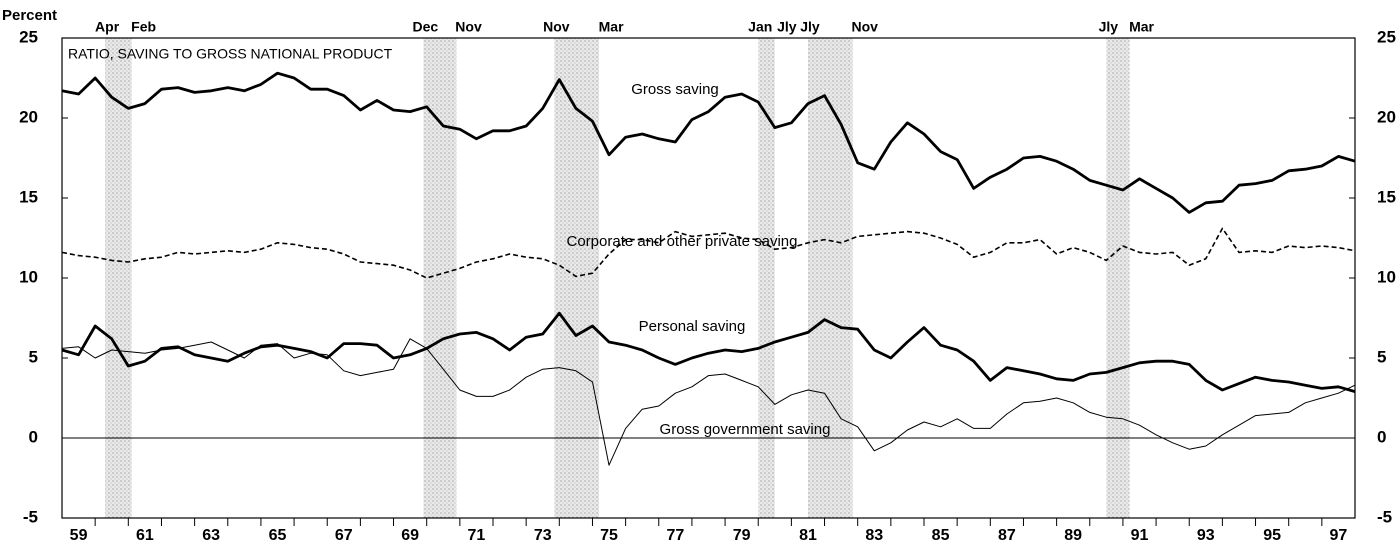  What do you see at coordinates (543, 535) in the screenshot?
I see `x-tick-label: 73` at bounding box center [543, 535].